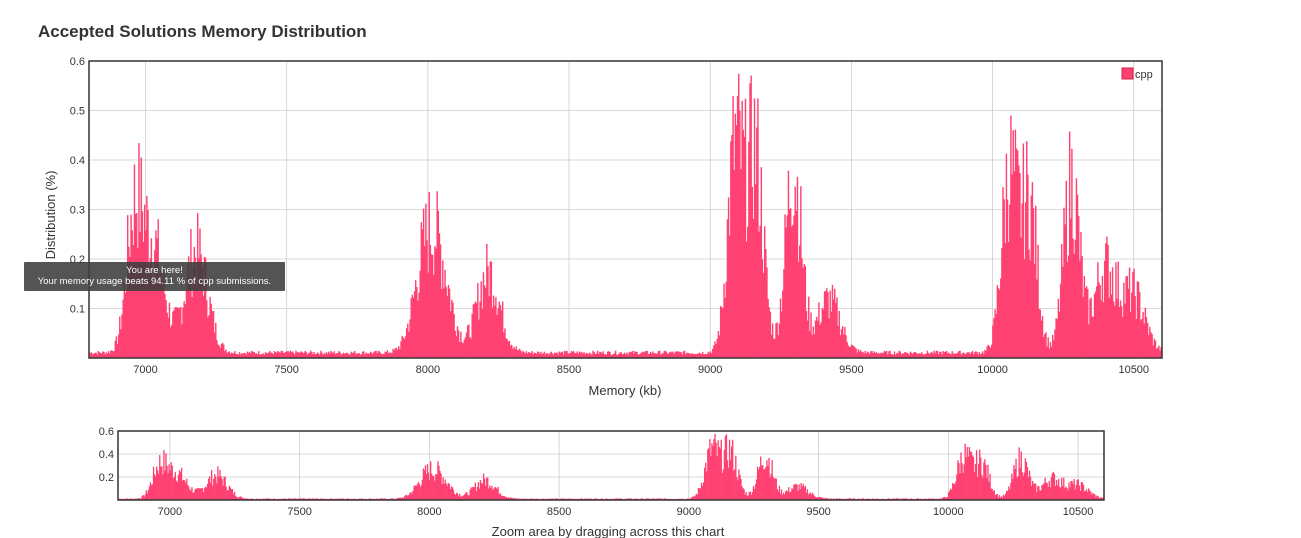 Image resolution: width=1301 pixels, height=538 pixels. Describe the element at coordinates (948, 512) in the screenshot. I see `navigator-x-tick-label: 10000` at that location.